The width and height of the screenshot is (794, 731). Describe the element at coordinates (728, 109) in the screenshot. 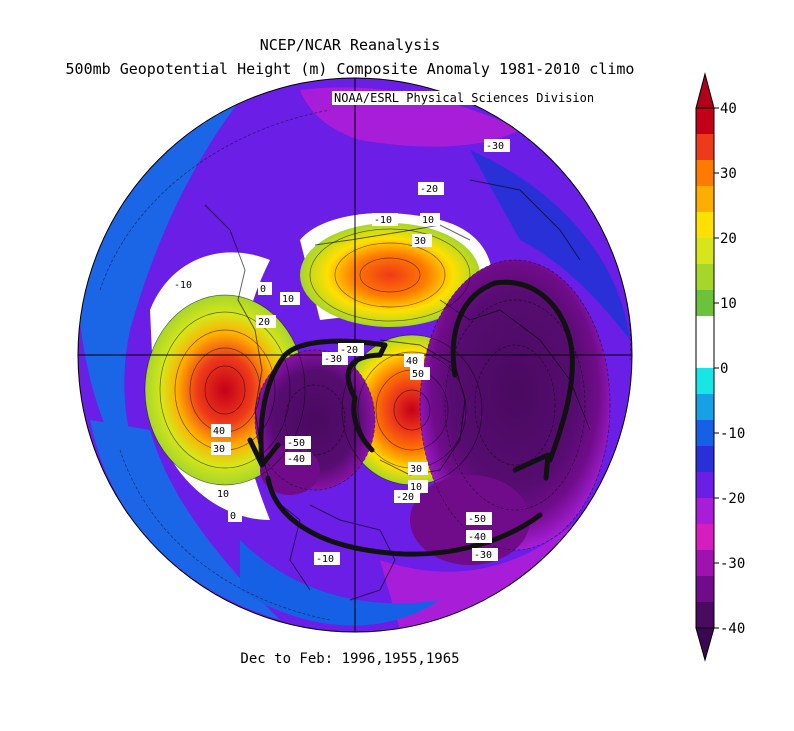

I see `colorbar-tick-label: 40` at that location.